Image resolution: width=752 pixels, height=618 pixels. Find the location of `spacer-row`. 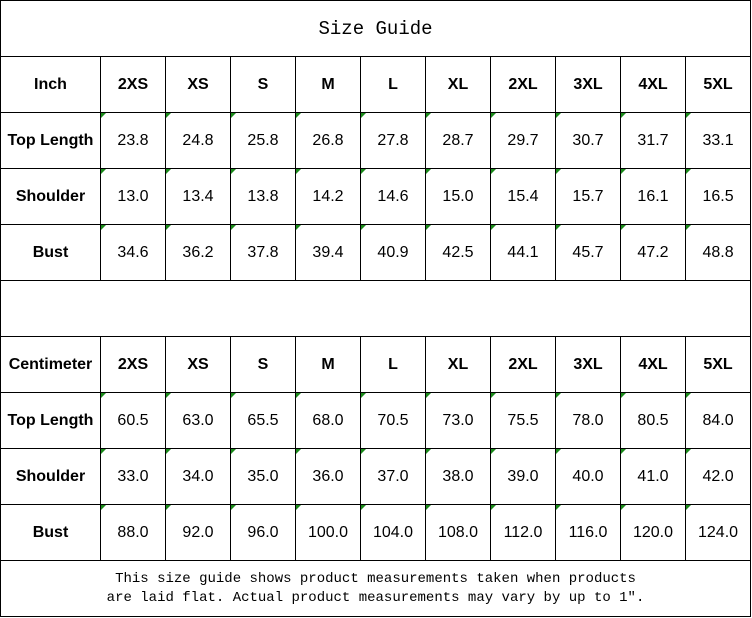

spacer-row is located at coordinates (376, 308).